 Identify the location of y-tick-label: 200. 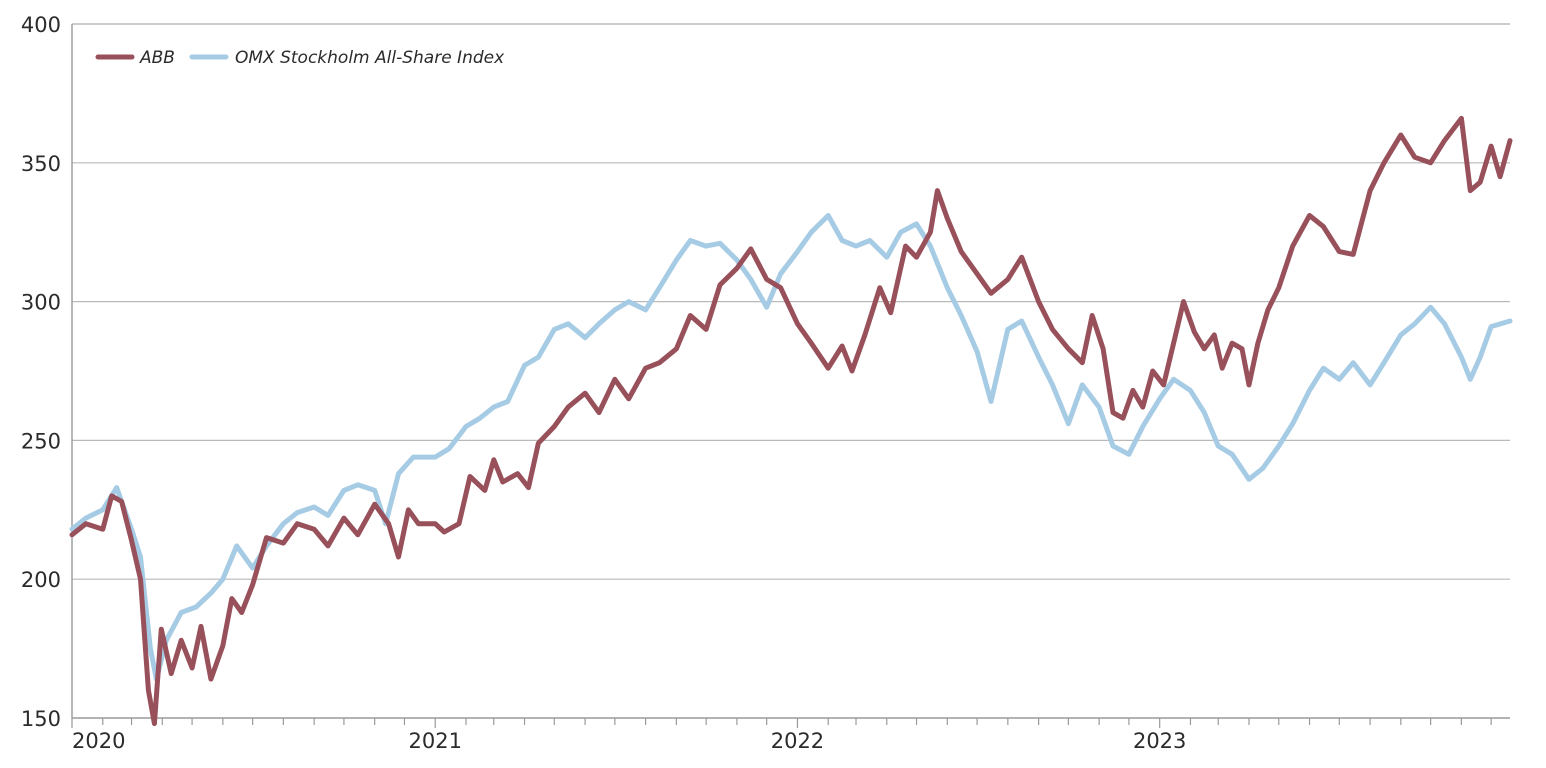
(41, 580).